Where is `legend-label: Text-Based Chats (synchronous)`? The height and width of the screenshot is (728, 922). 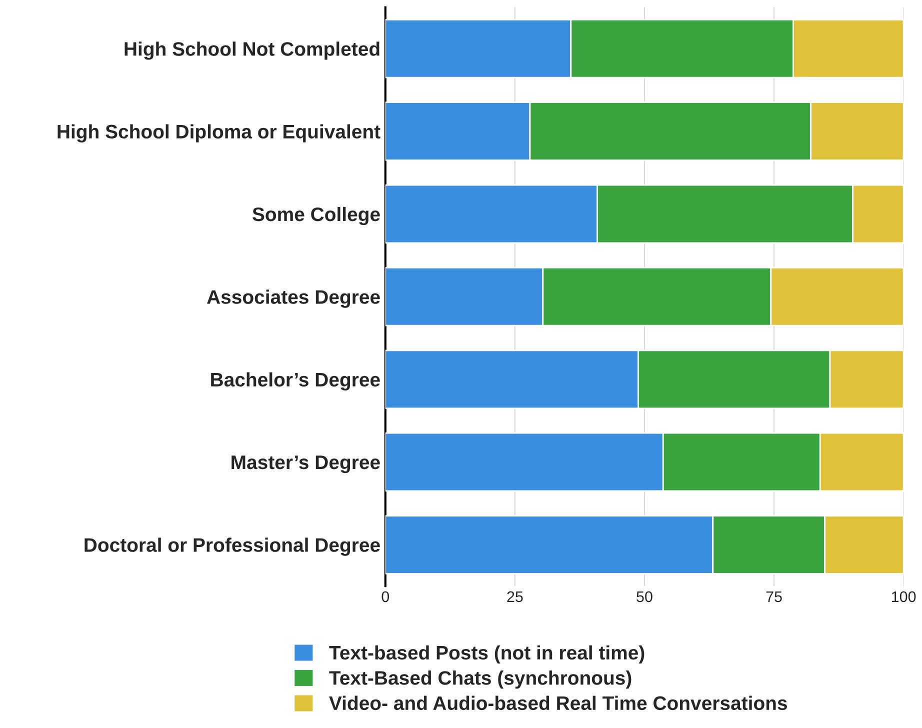 legend-label: Text-Based Chats (synchronous) is located at coordinates (480, 679).